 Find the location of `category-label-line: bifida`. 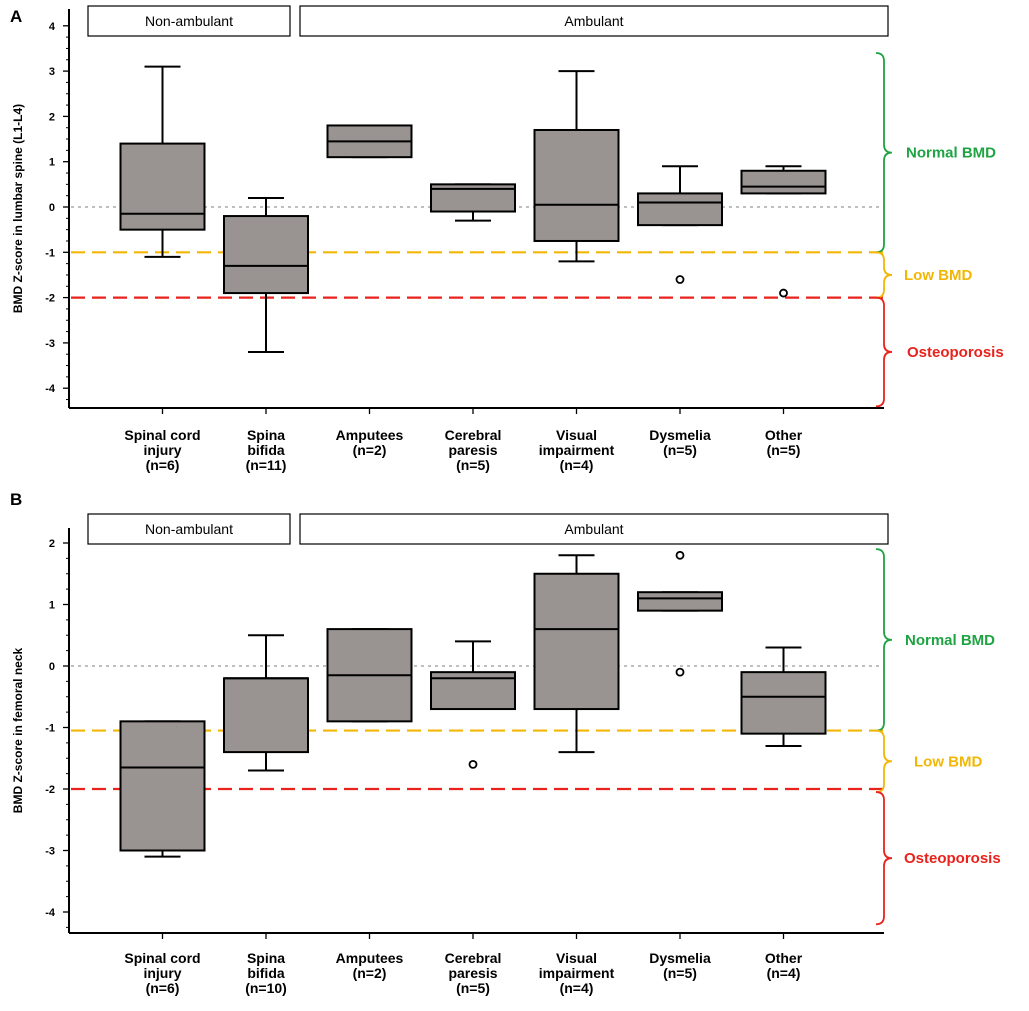

category-label-line: bifida is located at coordinates (266, 973).